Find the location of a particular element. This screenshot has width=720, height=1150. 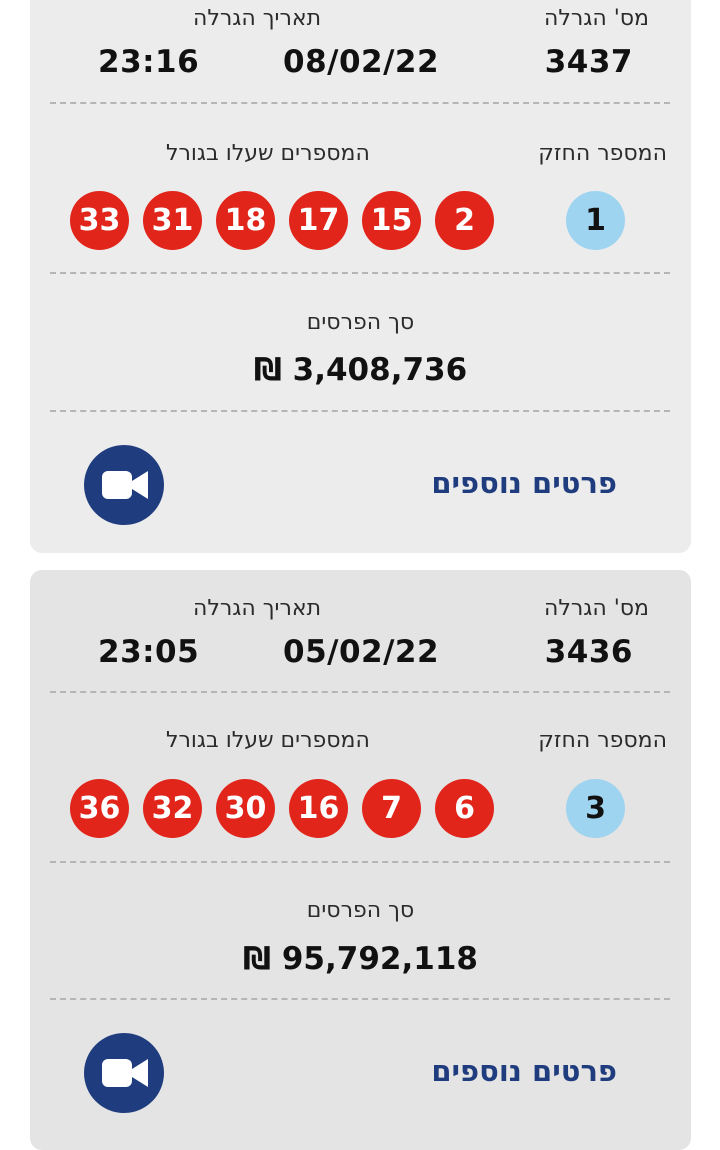

draw-time: 23:05 is located at coordinates (149, 652).